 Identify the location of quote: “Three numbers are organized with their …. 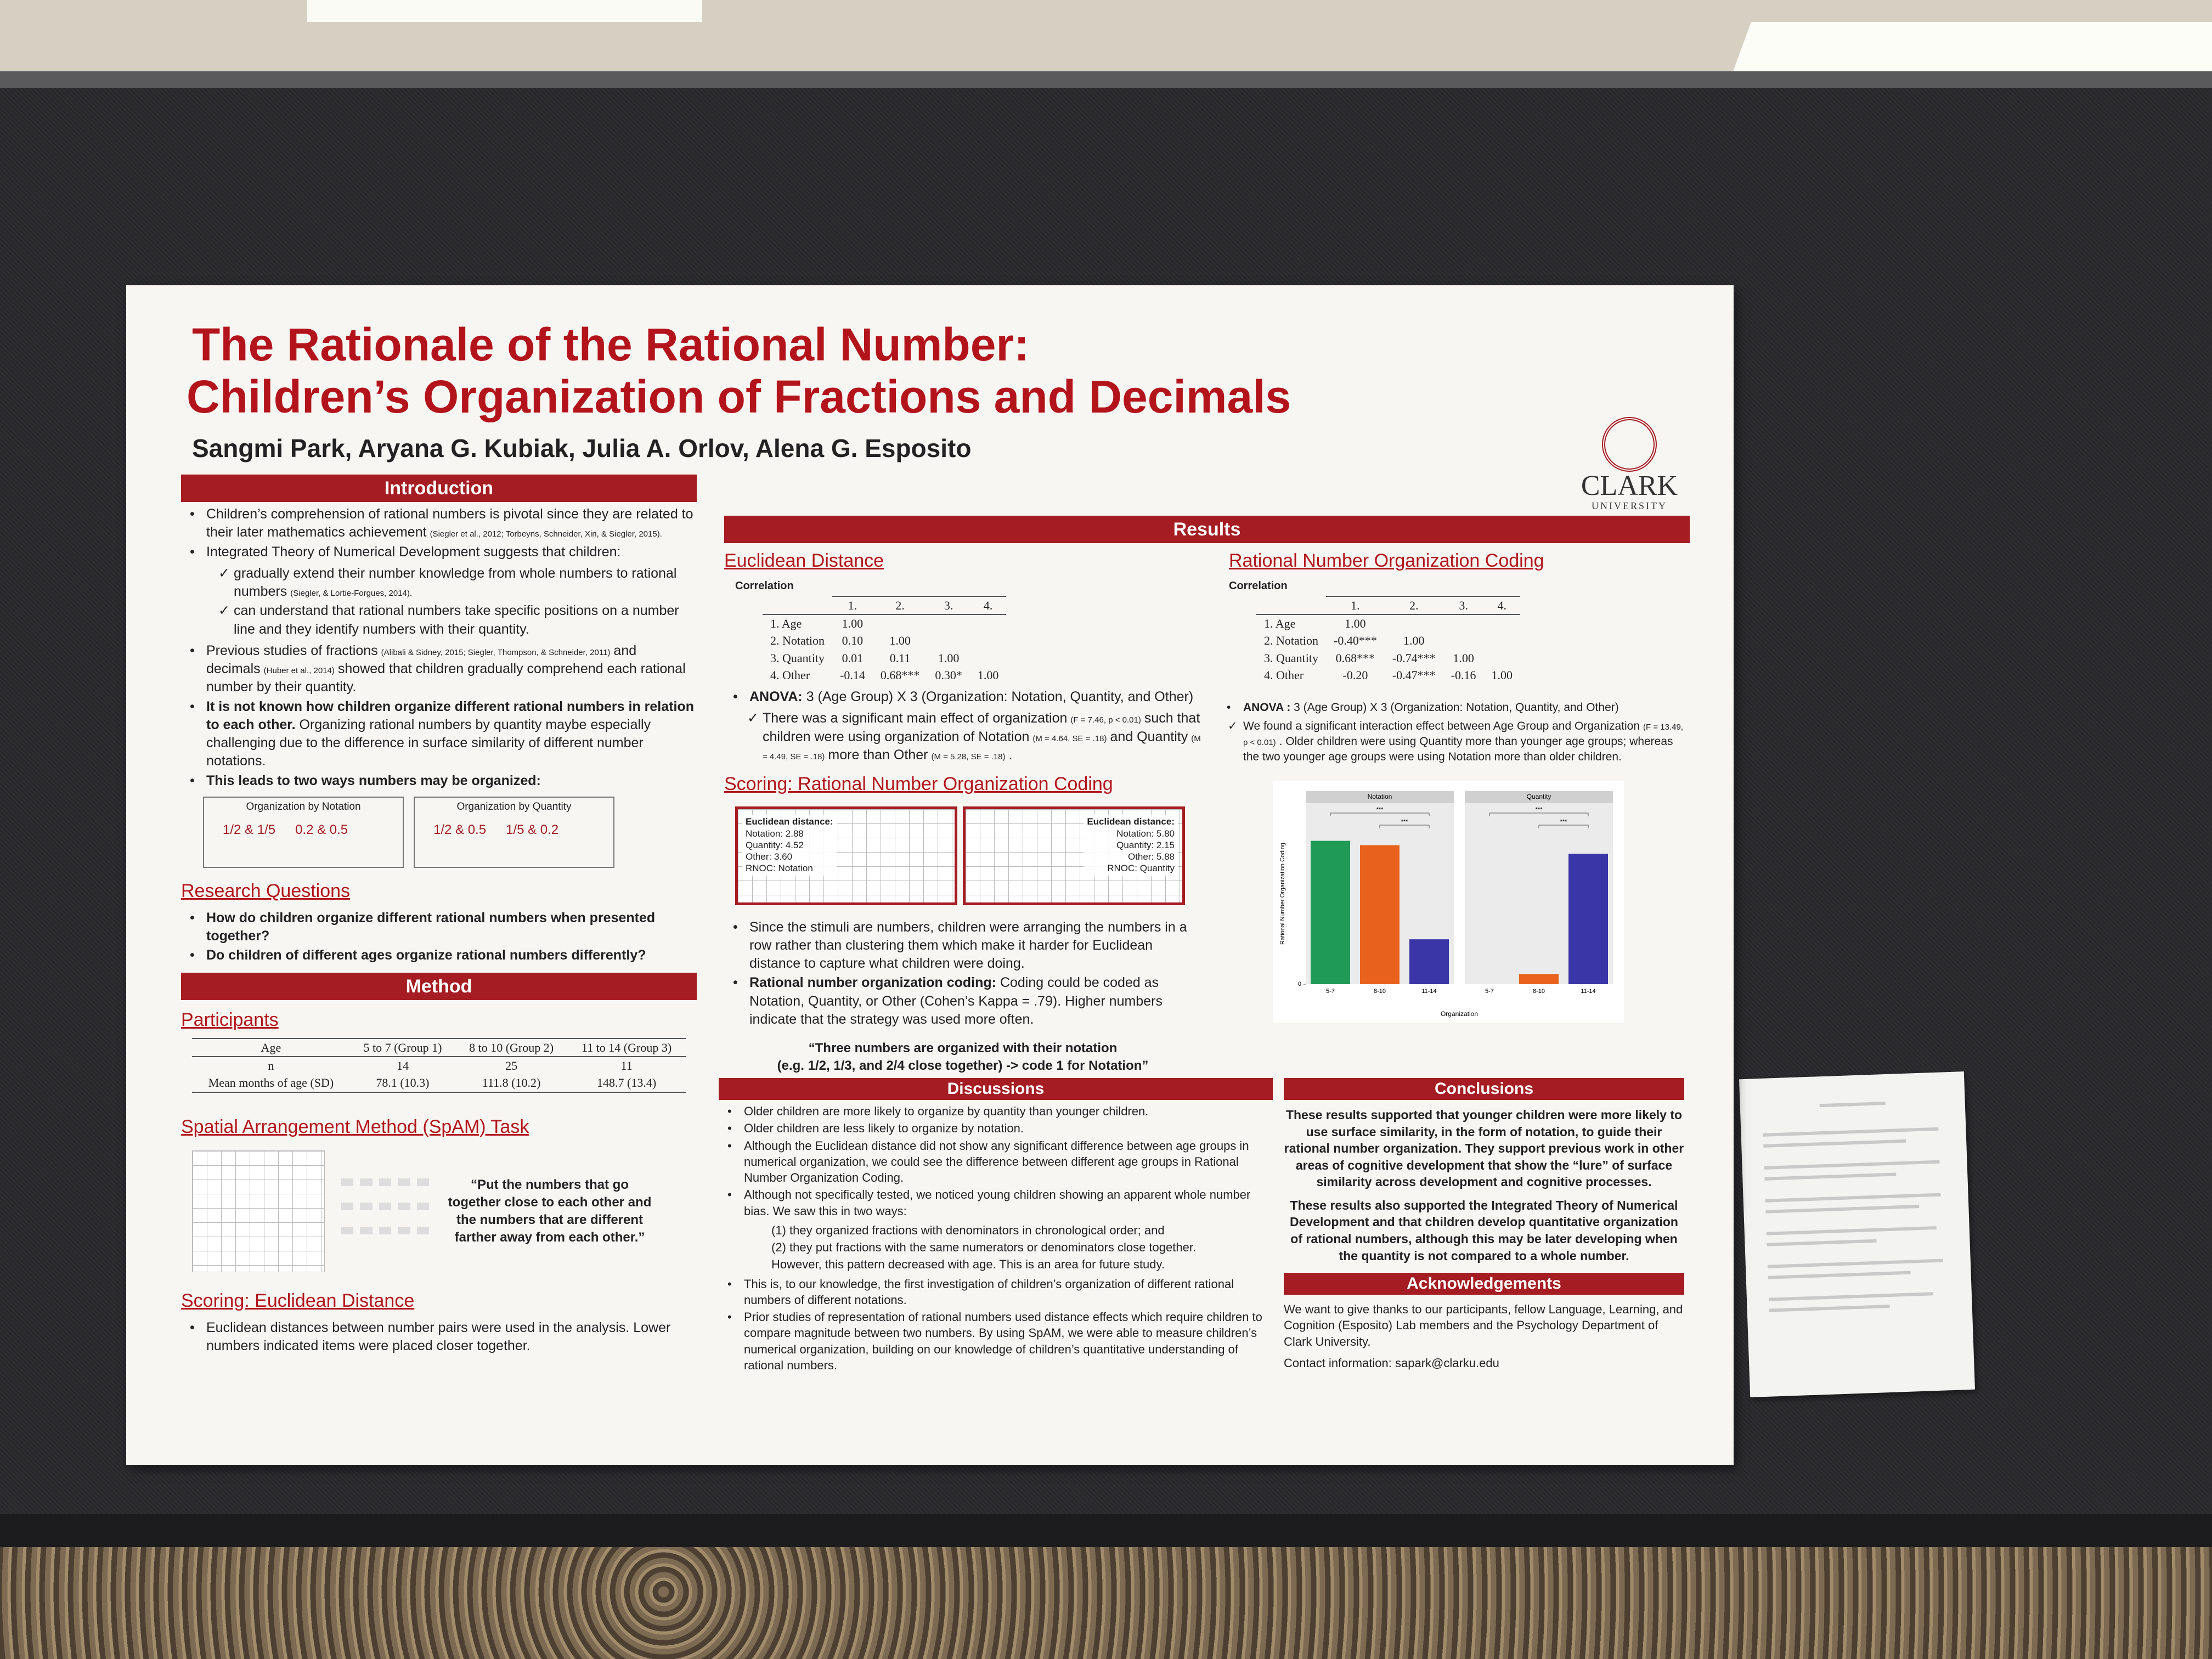
(963, 1048).